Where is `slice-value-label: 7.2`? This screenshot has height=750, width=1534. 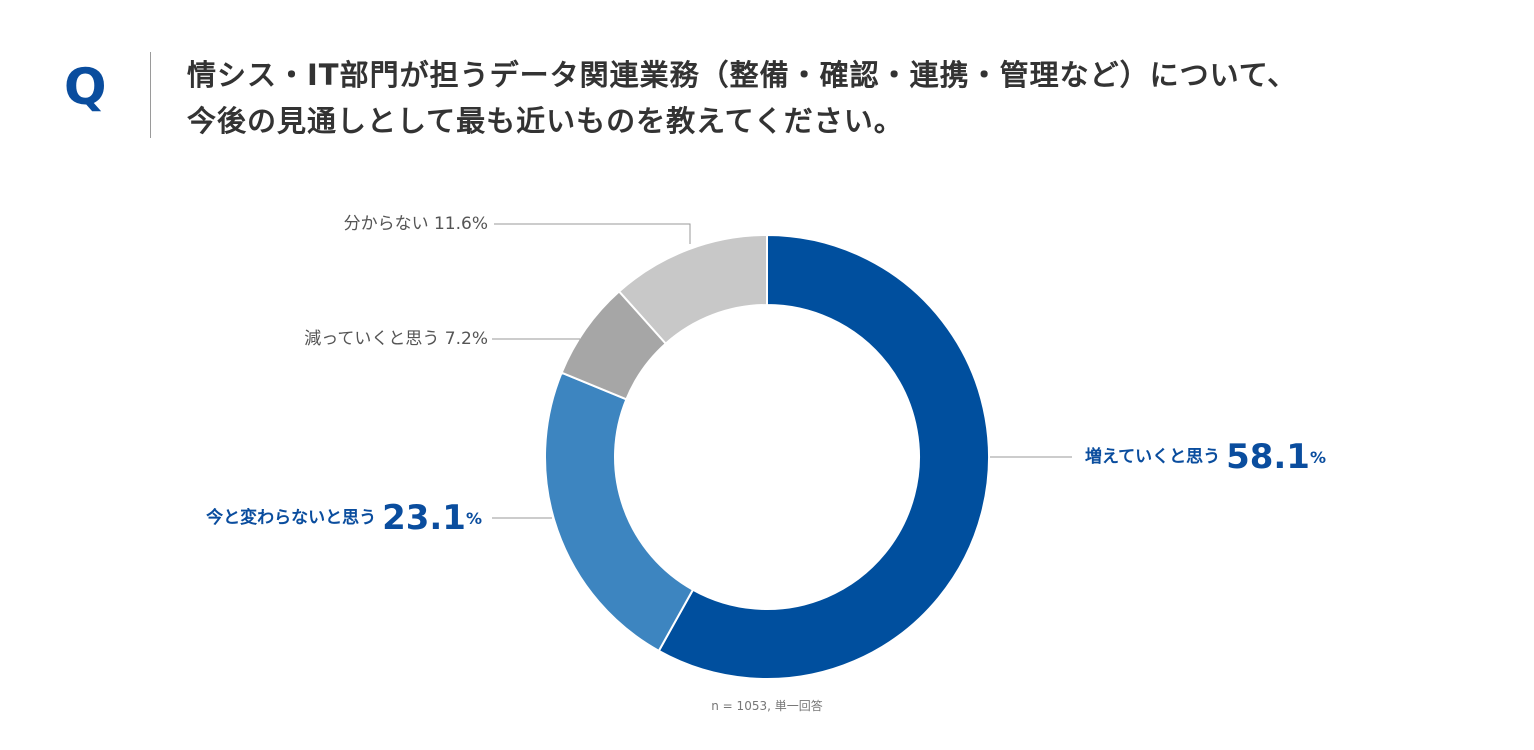
slice-value-label: 7.2 is located at coordinates (458, 339).